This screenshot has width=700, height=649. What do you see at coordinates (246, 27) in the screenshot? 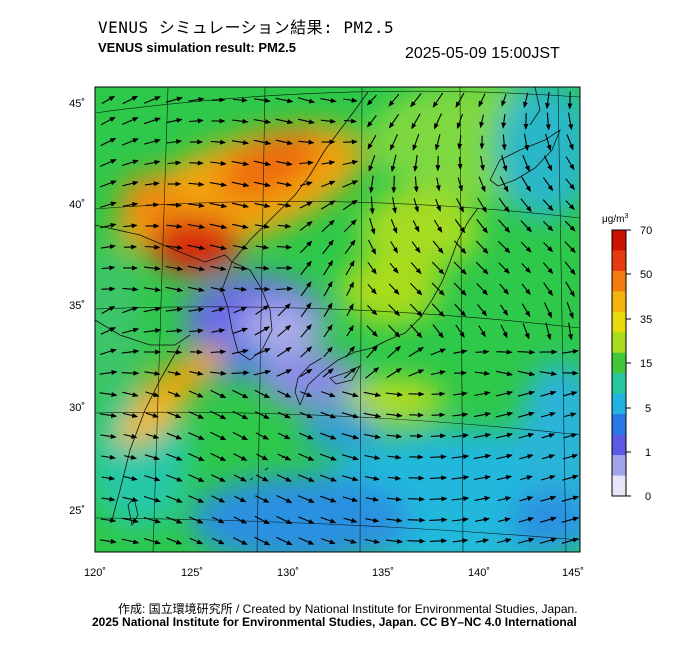
I see `title-japanese: VENUS シミュレーション結果: PM2.5` at bounding box center [246, 27].